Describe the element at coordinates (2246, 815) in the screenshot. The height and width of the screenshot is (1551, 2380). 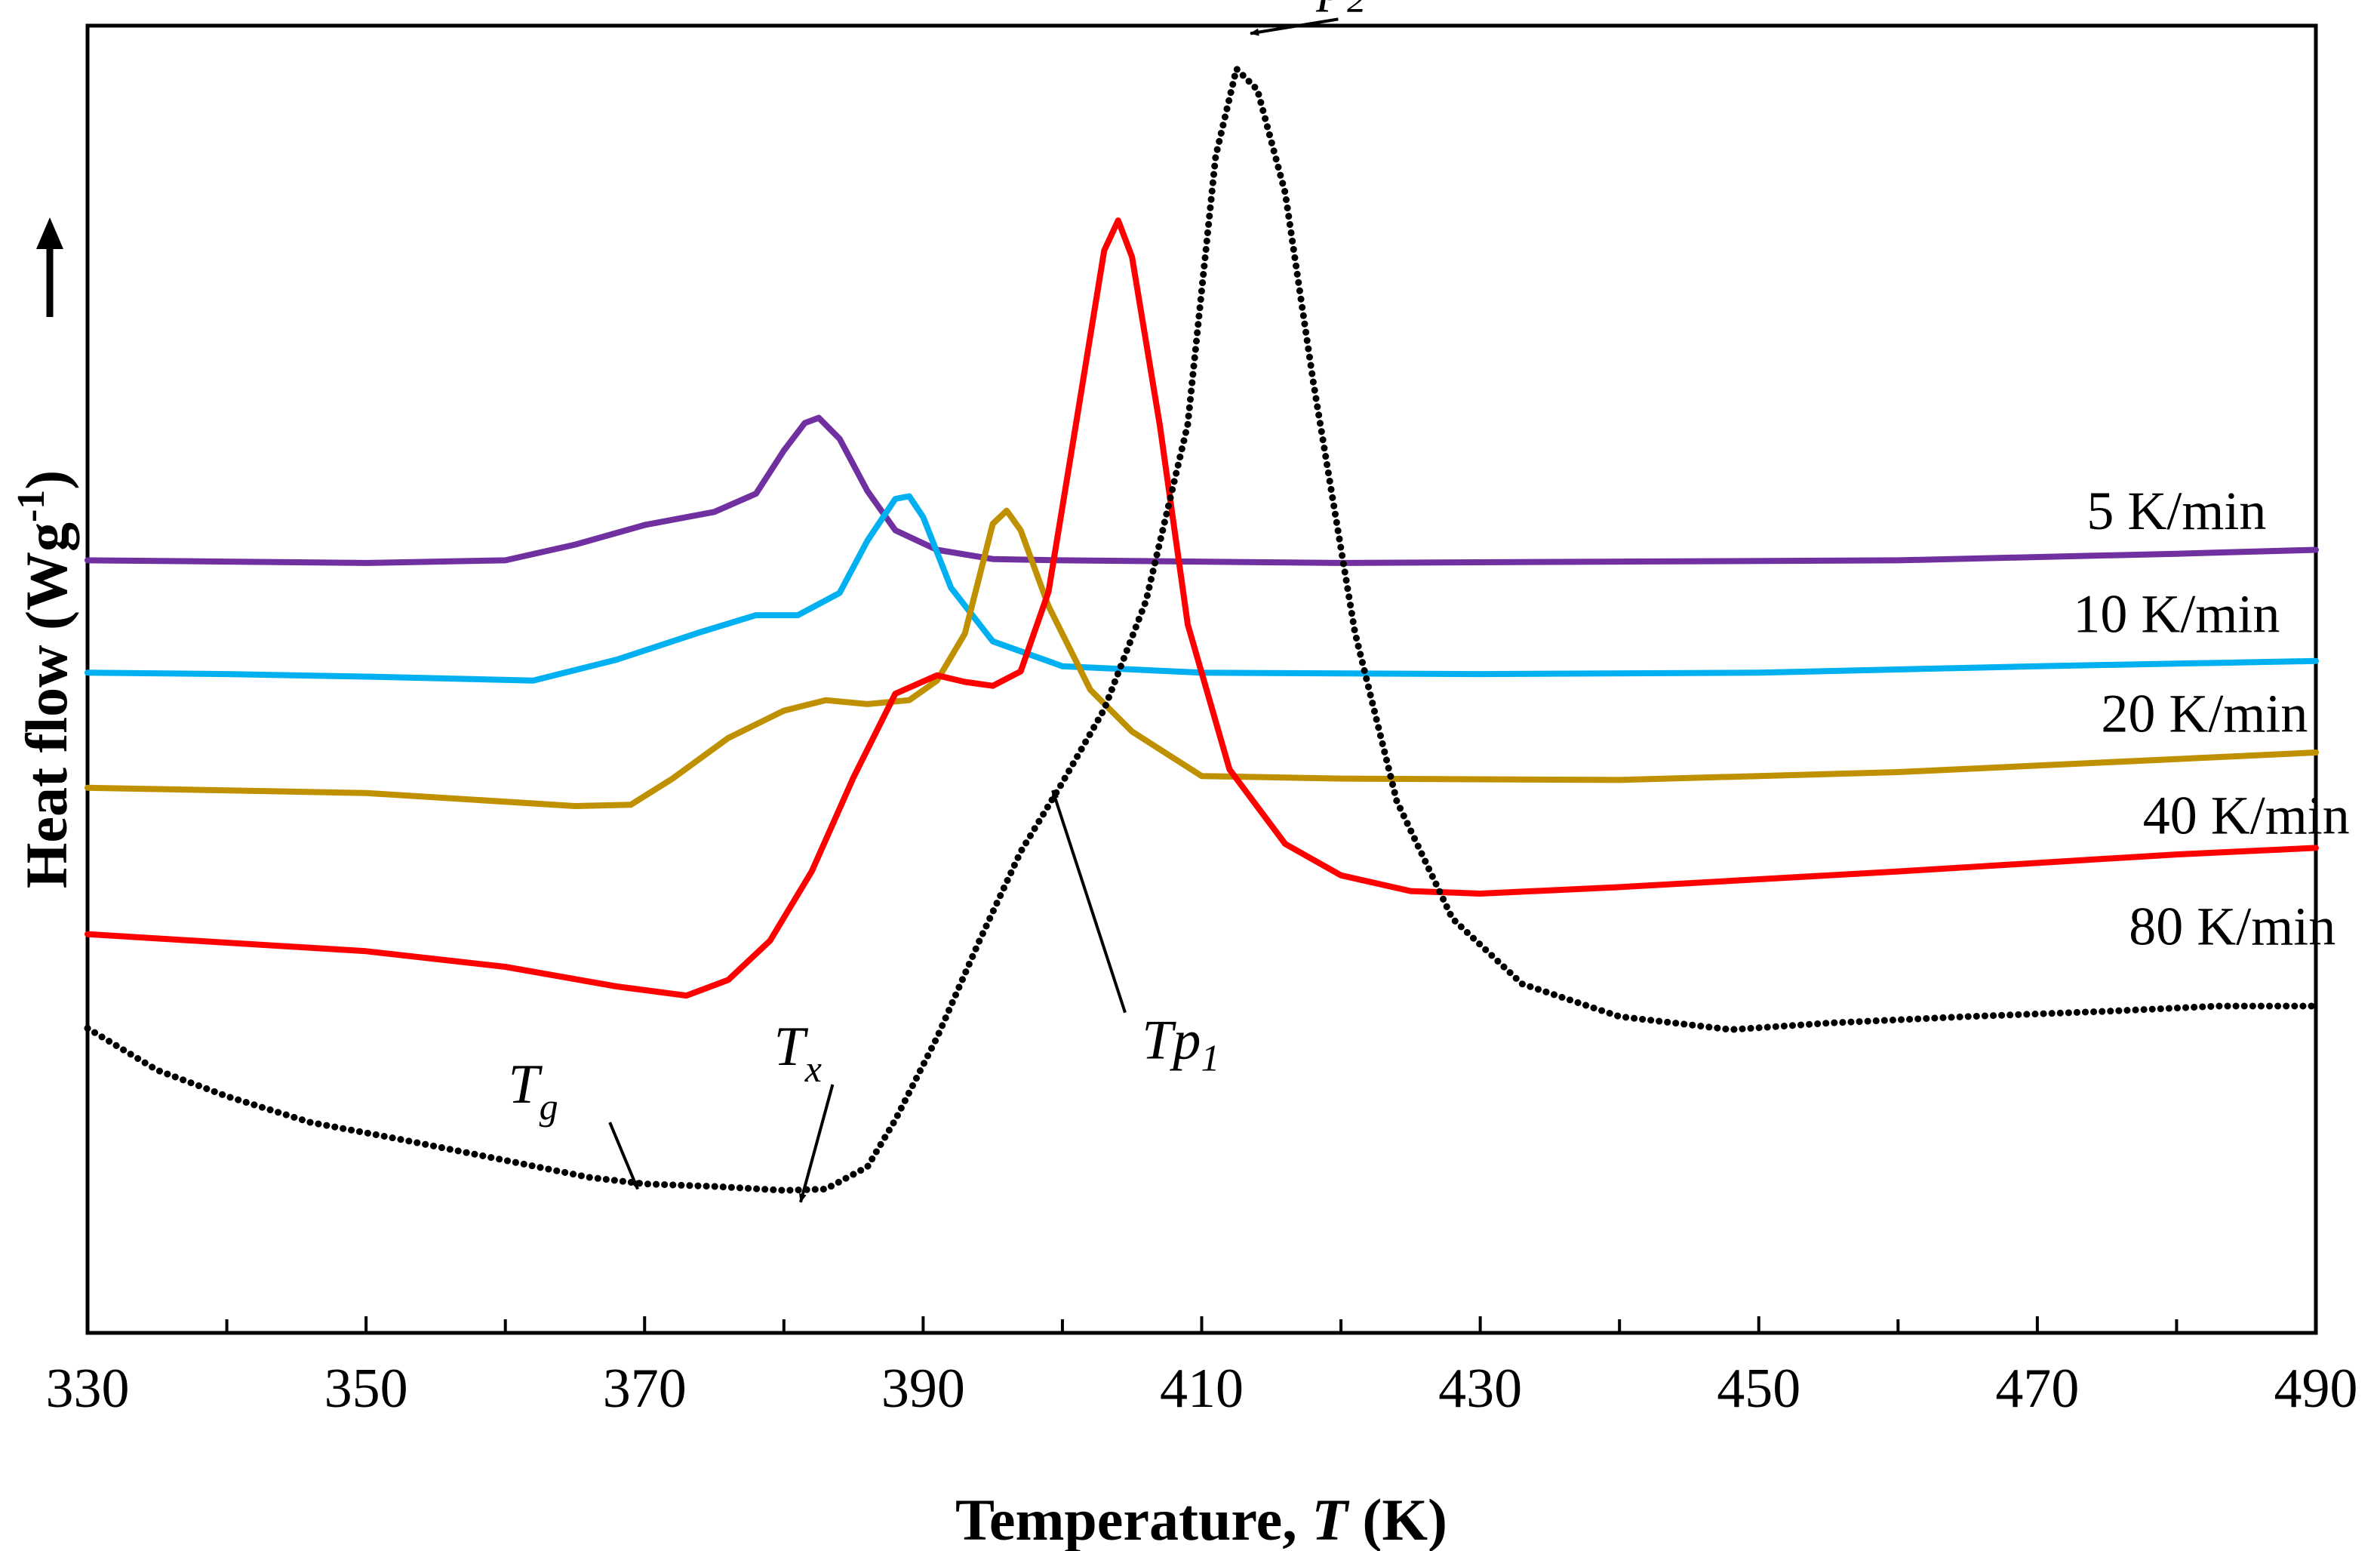
I see `series-label: 40 K/min` at that location.